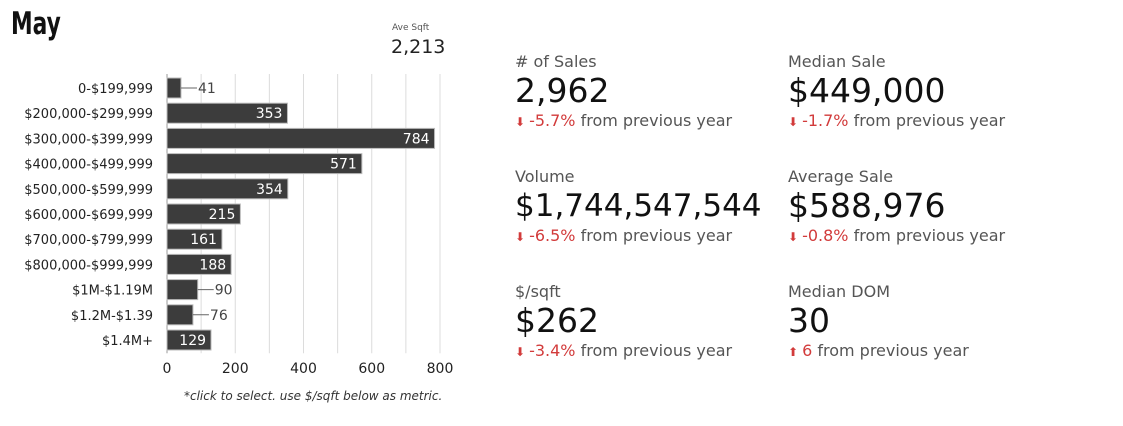  I want to click on change-delta: -6.5%, so click(552, 235).